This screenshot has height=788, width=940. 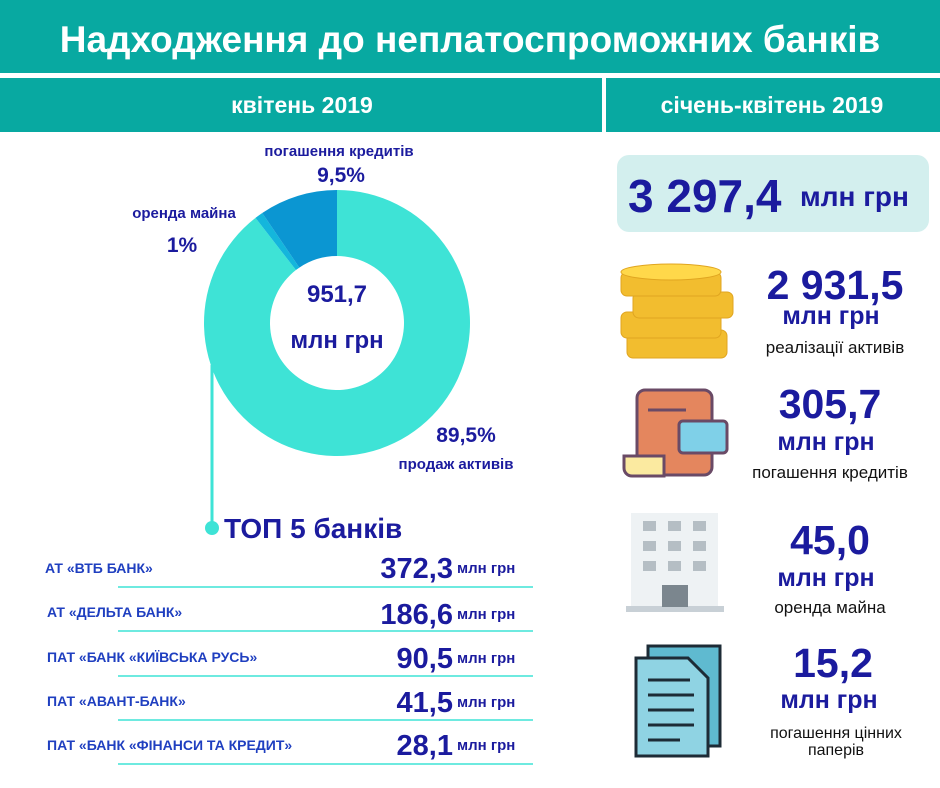 I want to click on center-value: 951,7, so click(x=337, y=294).